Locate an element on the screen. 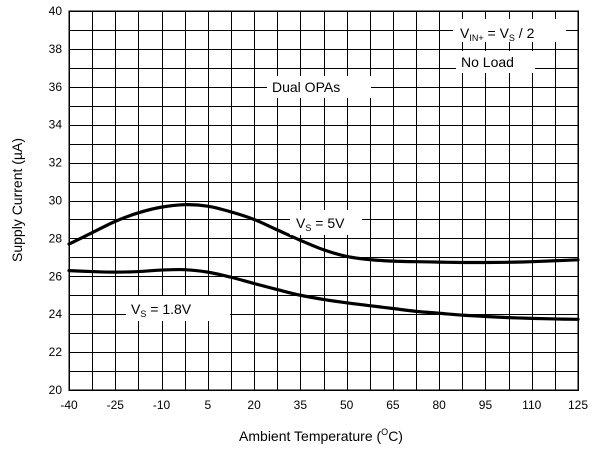 The height and width of the screenshot is (449, 592). y-tick-label: 38 is located at coordinates (56, 49).